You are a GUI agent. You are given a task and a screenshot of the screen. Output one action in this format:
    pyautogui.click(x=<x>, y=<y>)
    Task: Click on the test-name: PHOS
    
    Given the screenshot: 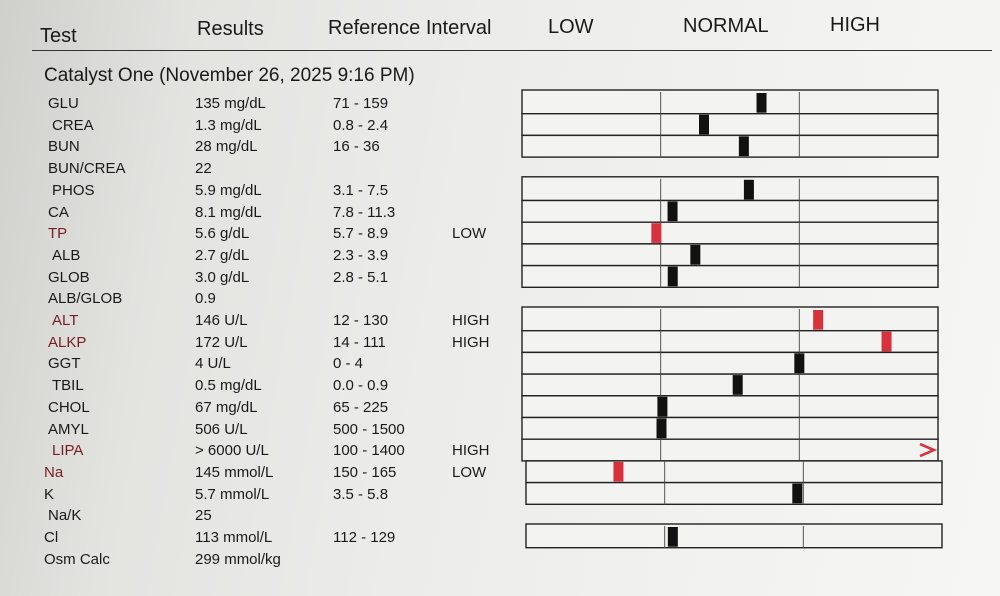 What is the action you would take?
    pyautogui.click(x=73, y=190)
    